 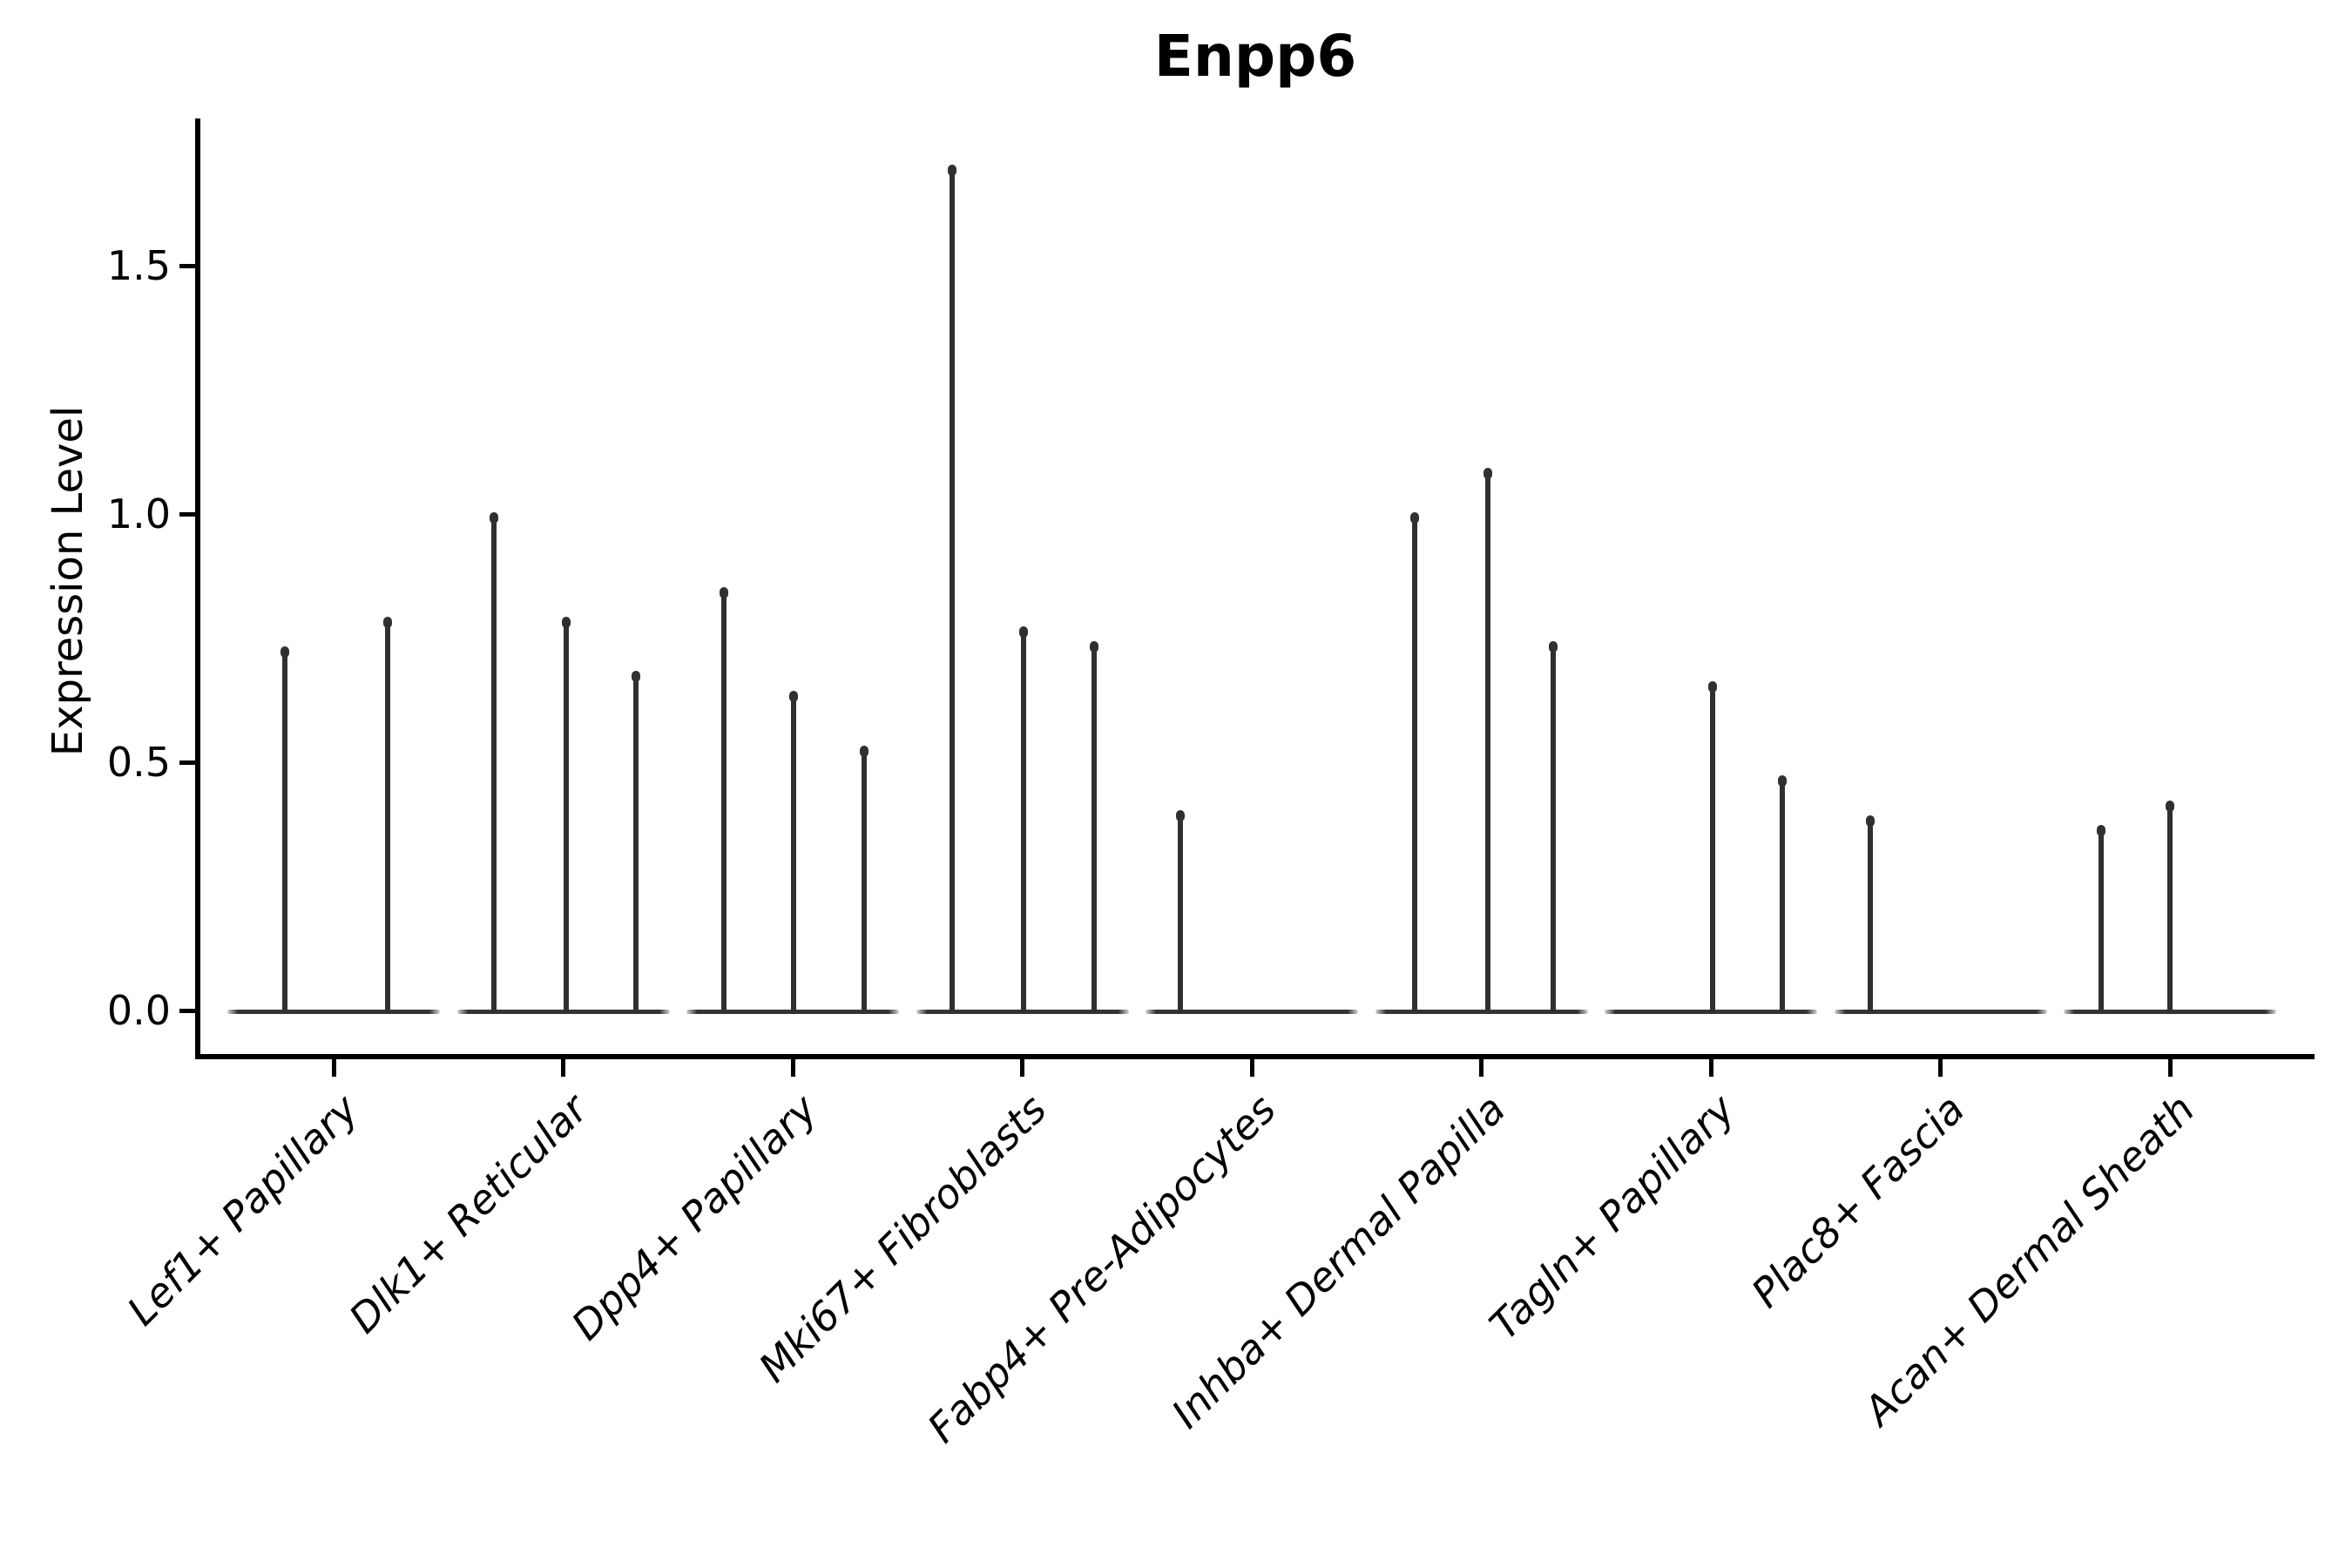 What do you see at coordinates (1255, 1056) in the screenshot?
I see `x-axis-spine` at bounding box center [1255, 1056].